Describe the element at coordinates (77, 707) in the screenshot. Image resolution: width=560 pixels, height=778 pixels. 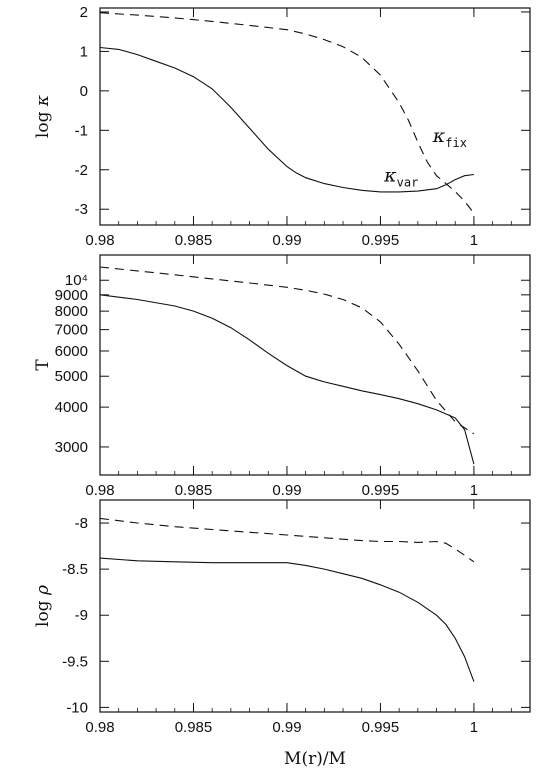
I see `y-tick-label: -10` at that location.